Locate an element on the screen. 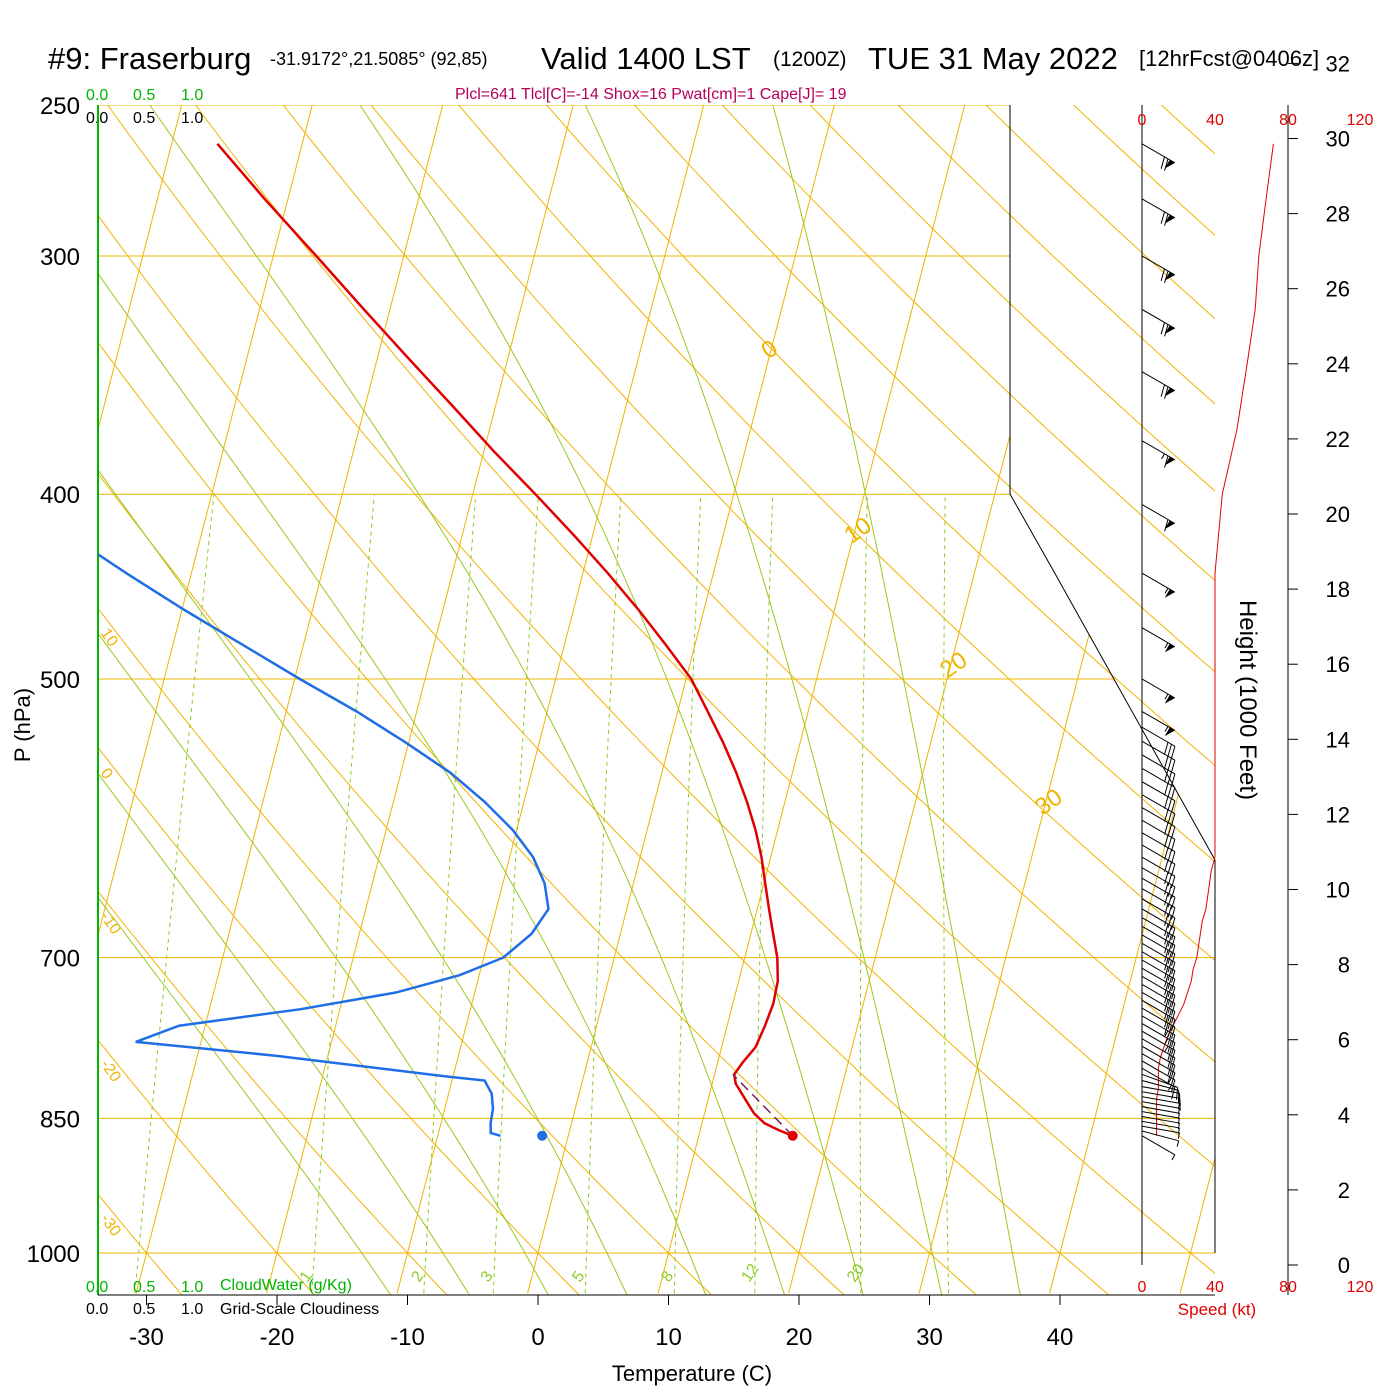  cloud-bottom-black-0: 0.0 is located at coordinates (97, 1309).